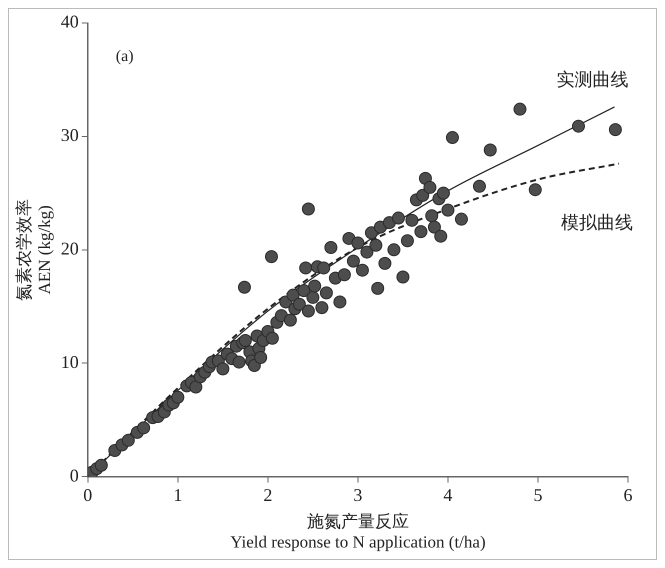 The width and height of the screenshot is (665, 568). Describe the element at coordinates (267, 495) in the screenshot. I see `x-tick-label: 2` at that location.